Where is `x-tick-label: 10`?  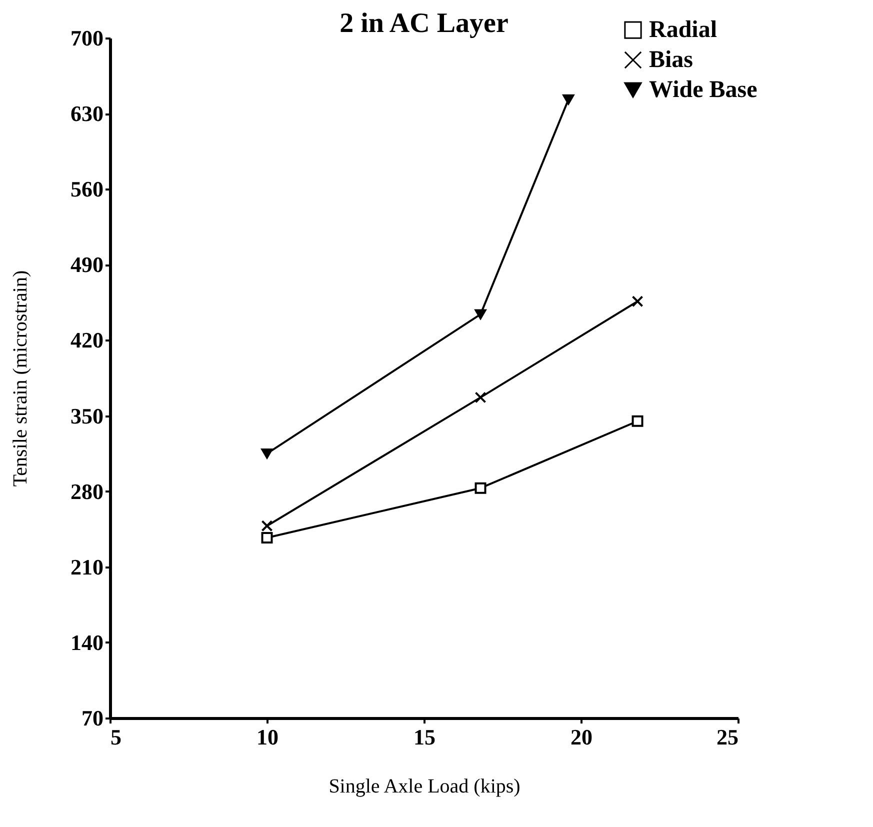 x-tick-label: 10 is located at coordinates (267, 737).